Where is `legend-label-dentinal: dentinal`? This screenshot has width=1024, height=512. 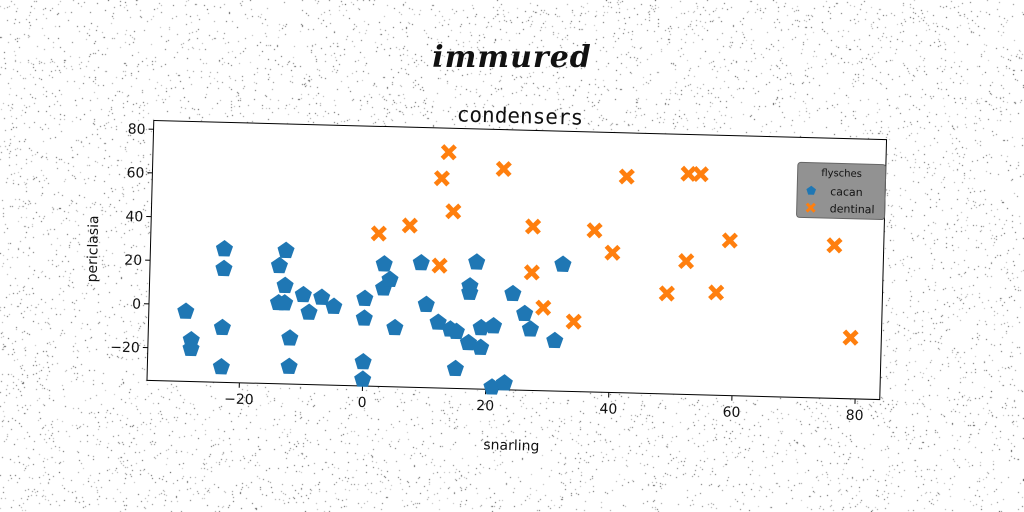 legend-label-dentinal: dentinal is located at coordinates (852, 209).